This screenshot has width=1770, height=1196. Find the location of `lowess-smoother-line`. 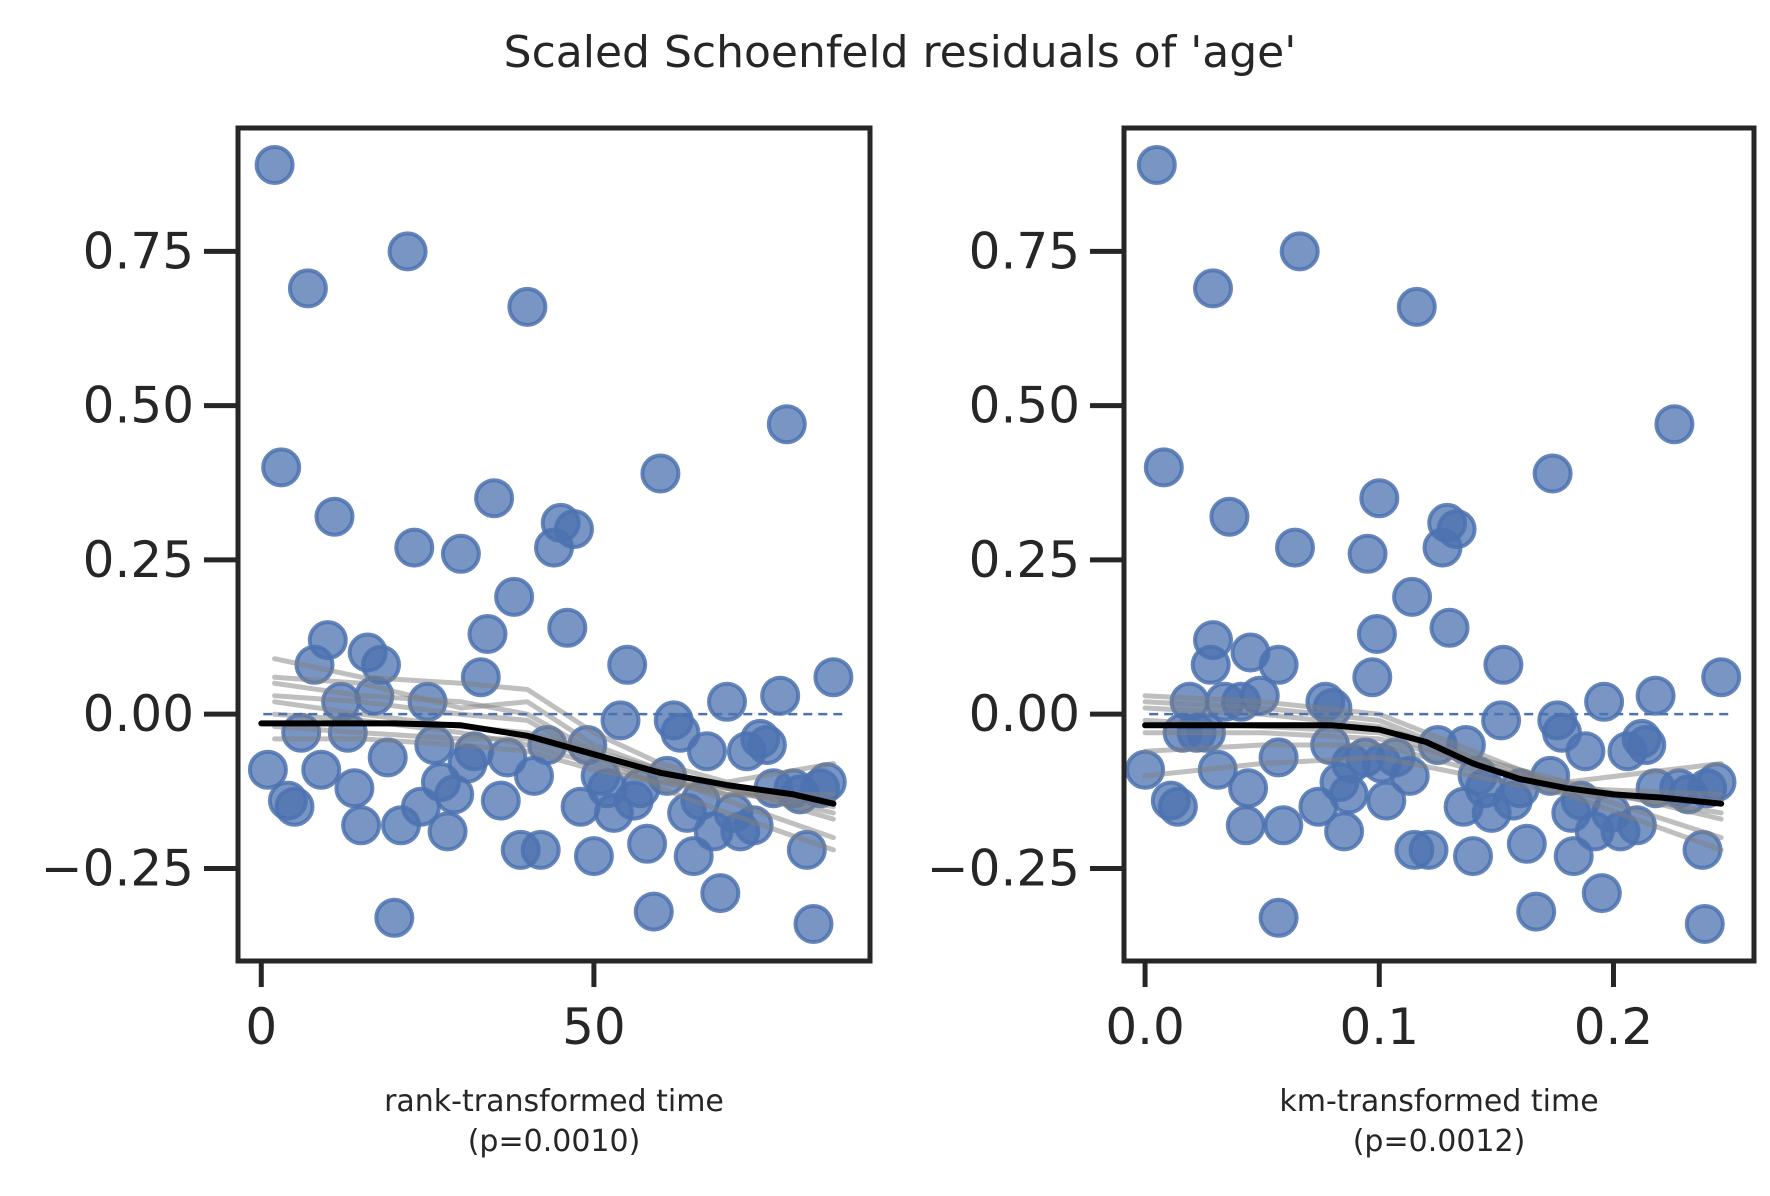

lowess-smoother-line is located at coordinates (1433, 764).